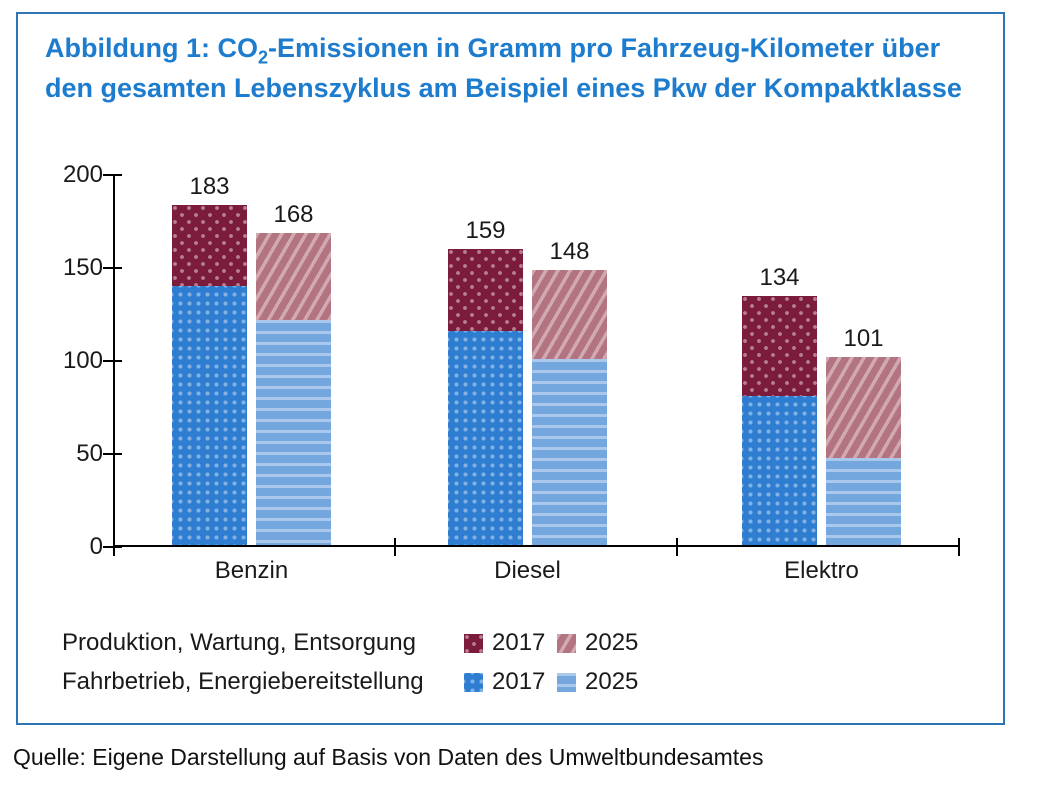  I want to click on legend-label-fahrbetrieb: Fahrbetrieb, Energiebereitstellung, so click(243, 681).